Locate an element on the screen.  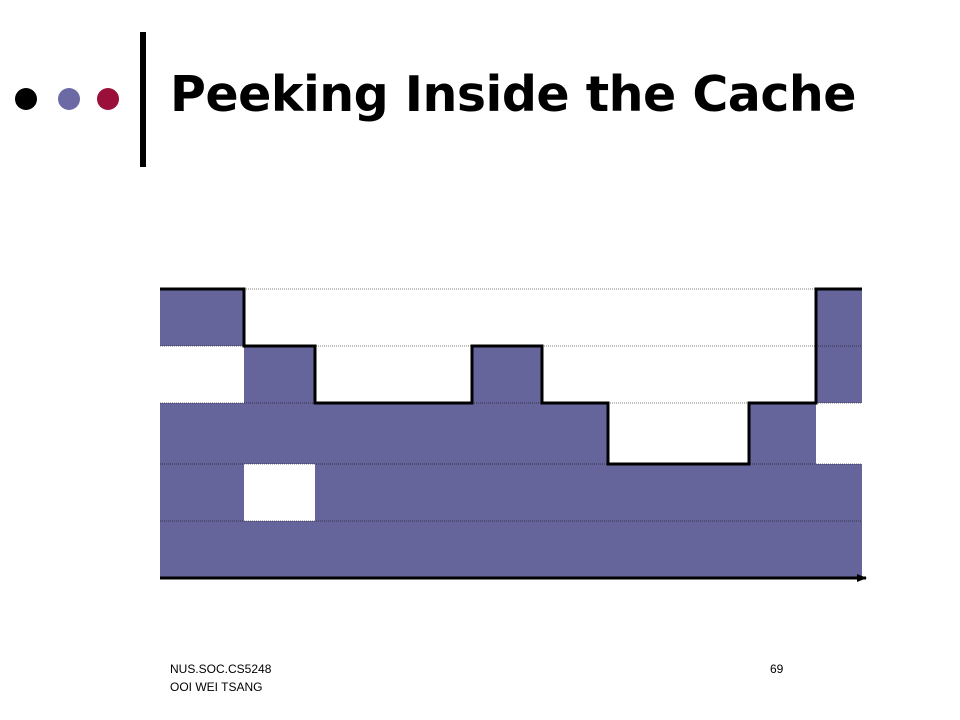
footer-course-code: NUS.SOC.CS5248 is located at coordinates (221, 669).